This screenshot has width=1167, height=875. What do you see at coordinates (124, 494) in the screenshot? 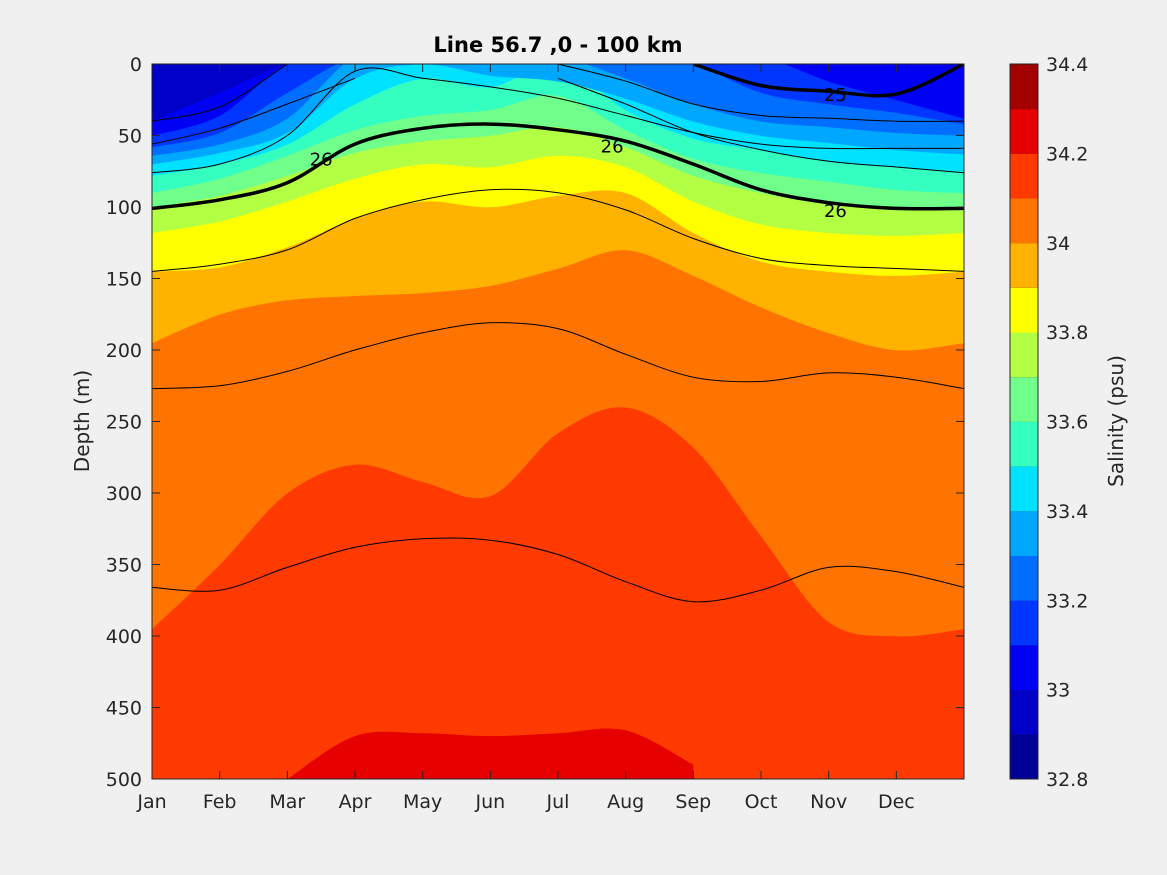
I see `y-tick-label-300: 300` at bounding box center [124, 494].